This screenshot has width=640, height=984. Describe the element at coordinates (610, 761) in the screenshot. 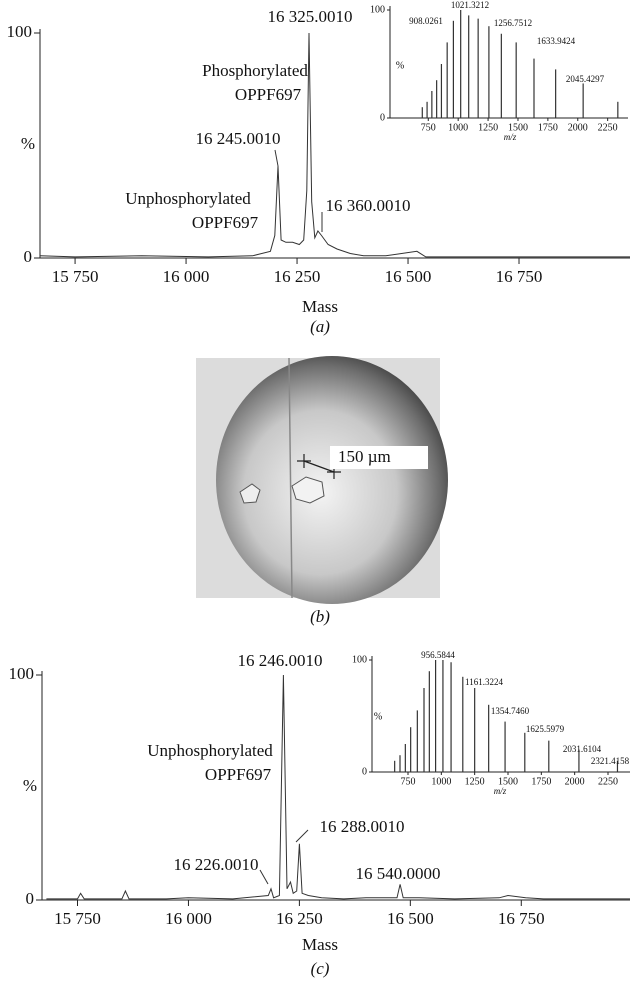

I see `annotation: 2321.4158` at that location.